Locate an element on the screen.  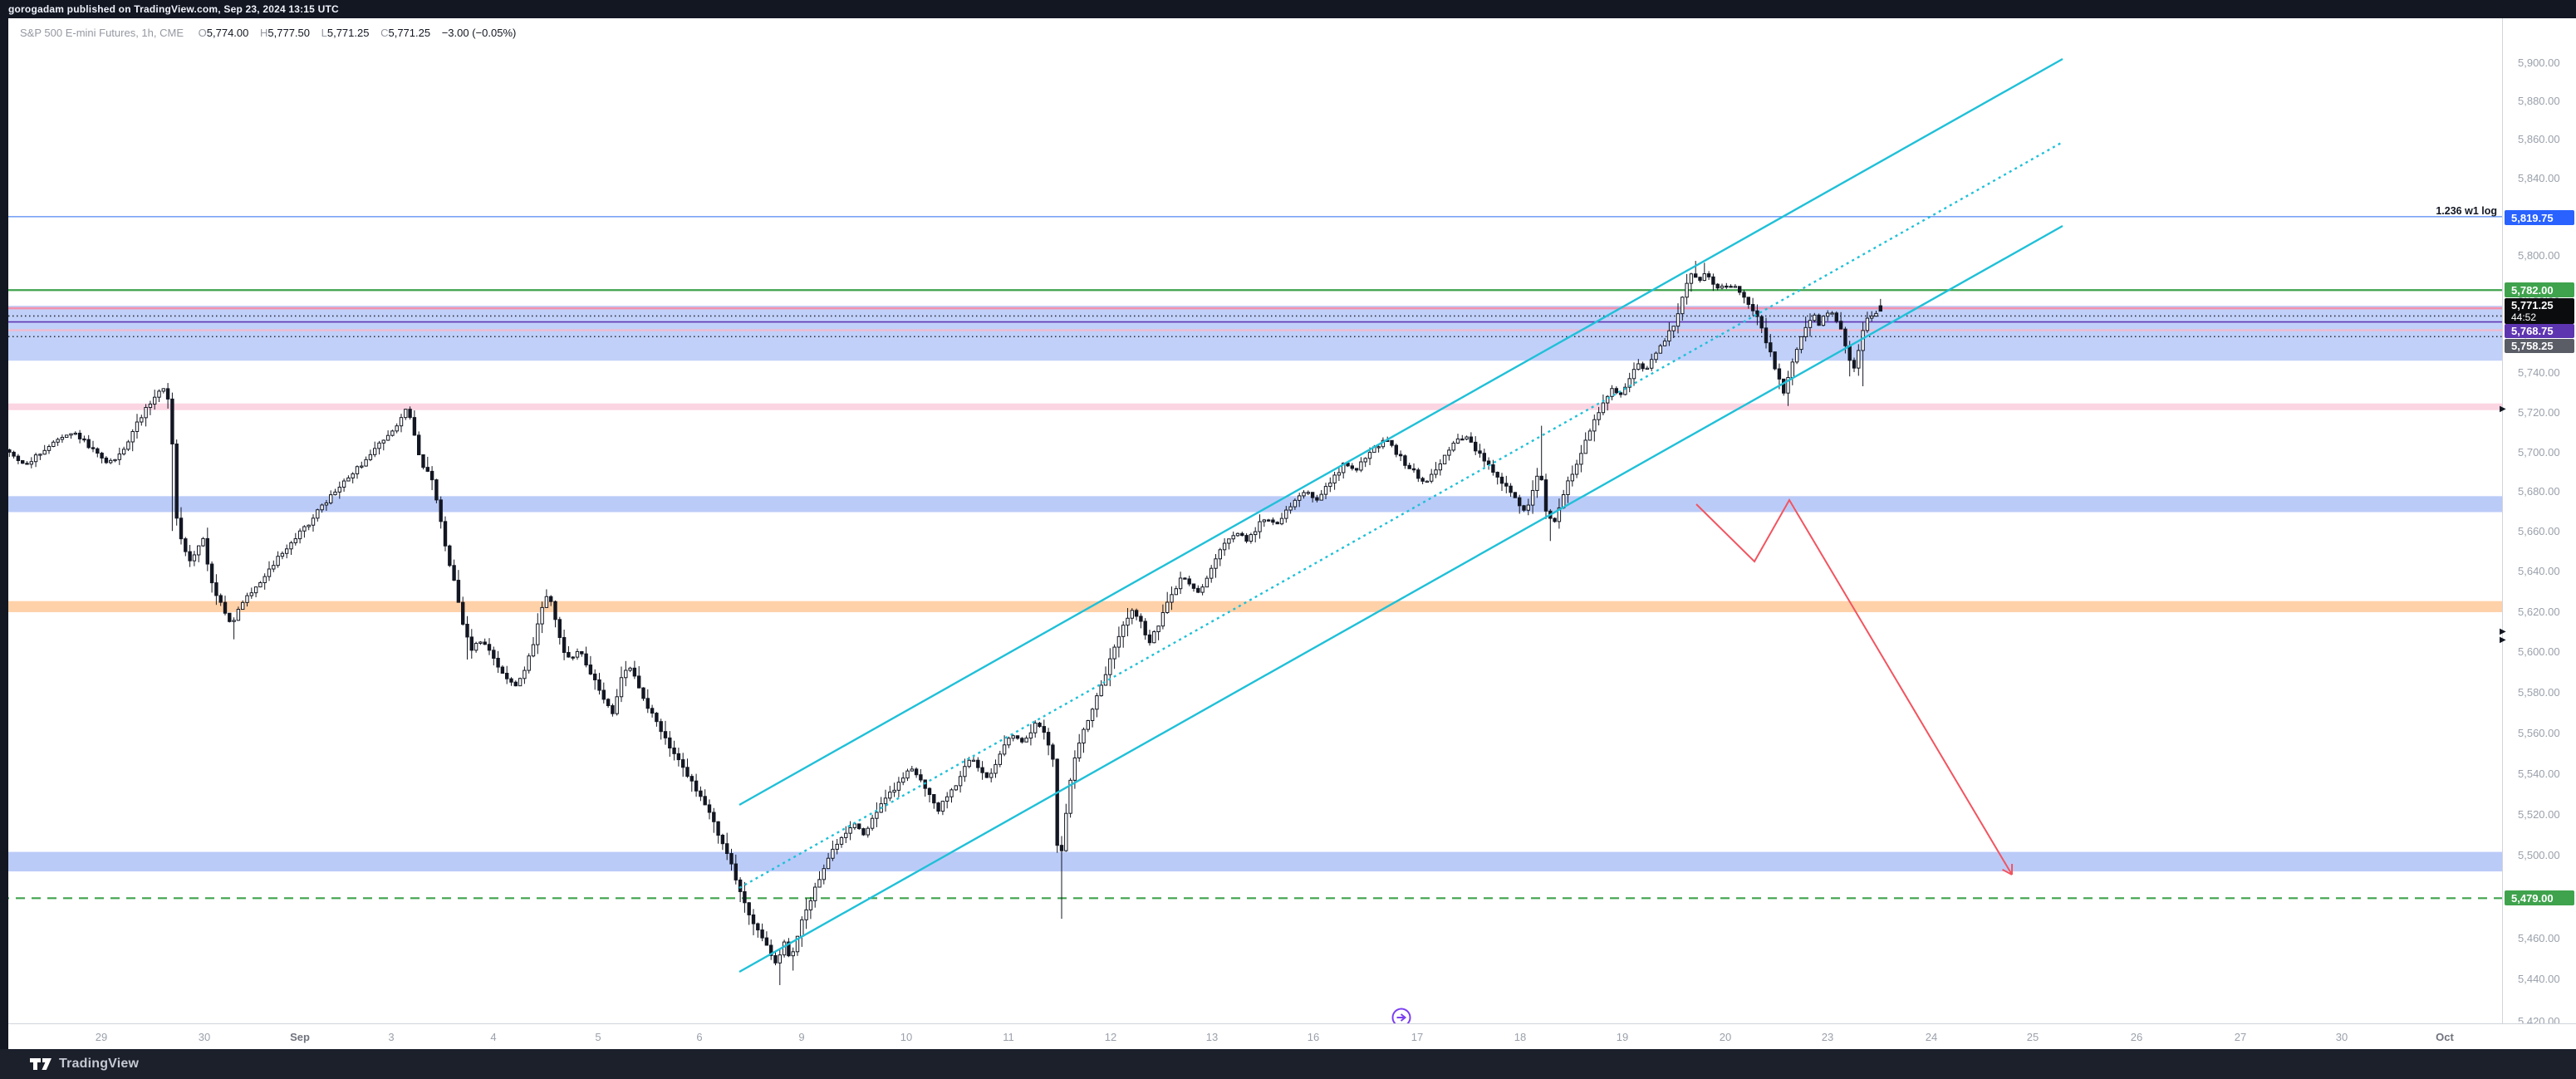
change-value: −3.00 (−0.05%) is located at coordinates (479, 33).